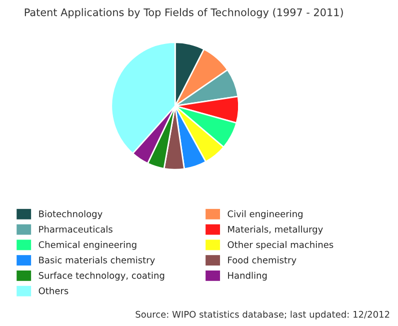 The image size is (398, 326). Describe the element at coordinates (275, 230) in the screenshot. I see `legend-label: Materials, metallurgy` at that location.